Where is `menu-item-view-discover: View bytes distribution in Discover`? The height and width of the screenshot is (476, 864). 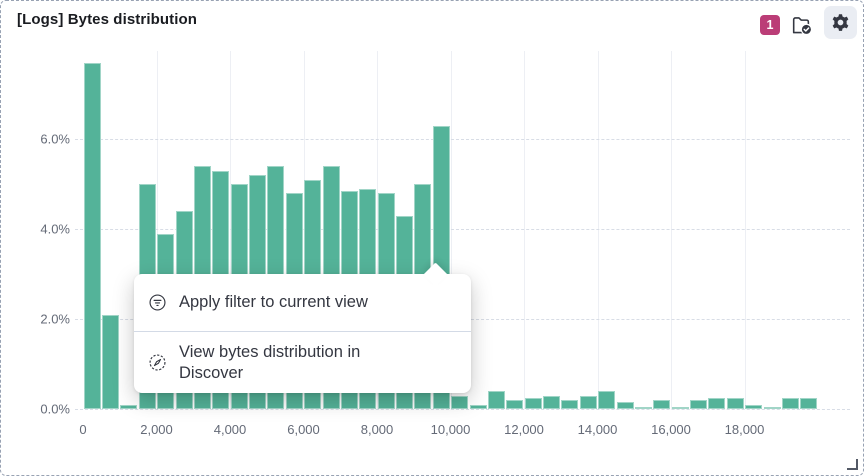
menu-item-view-discover: View bytes distribution in Discover is located at coordinates (302, 362).